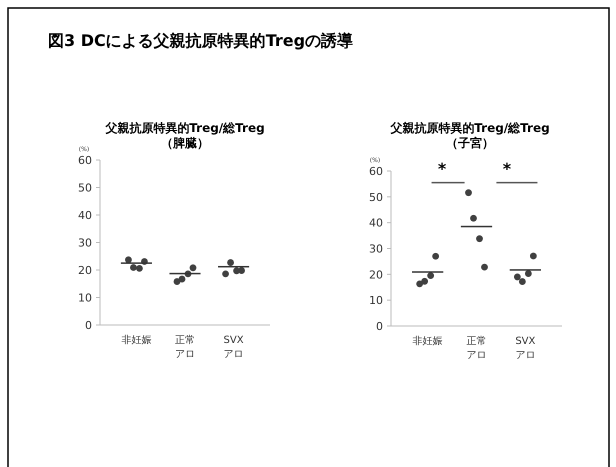 The image size is (616, 467). Describe the element at coordinates (184, 135) in the screenshot. I see `chart-subtitle: 父親抗原特異的Treg/総Treg （脾臓）` at that location.